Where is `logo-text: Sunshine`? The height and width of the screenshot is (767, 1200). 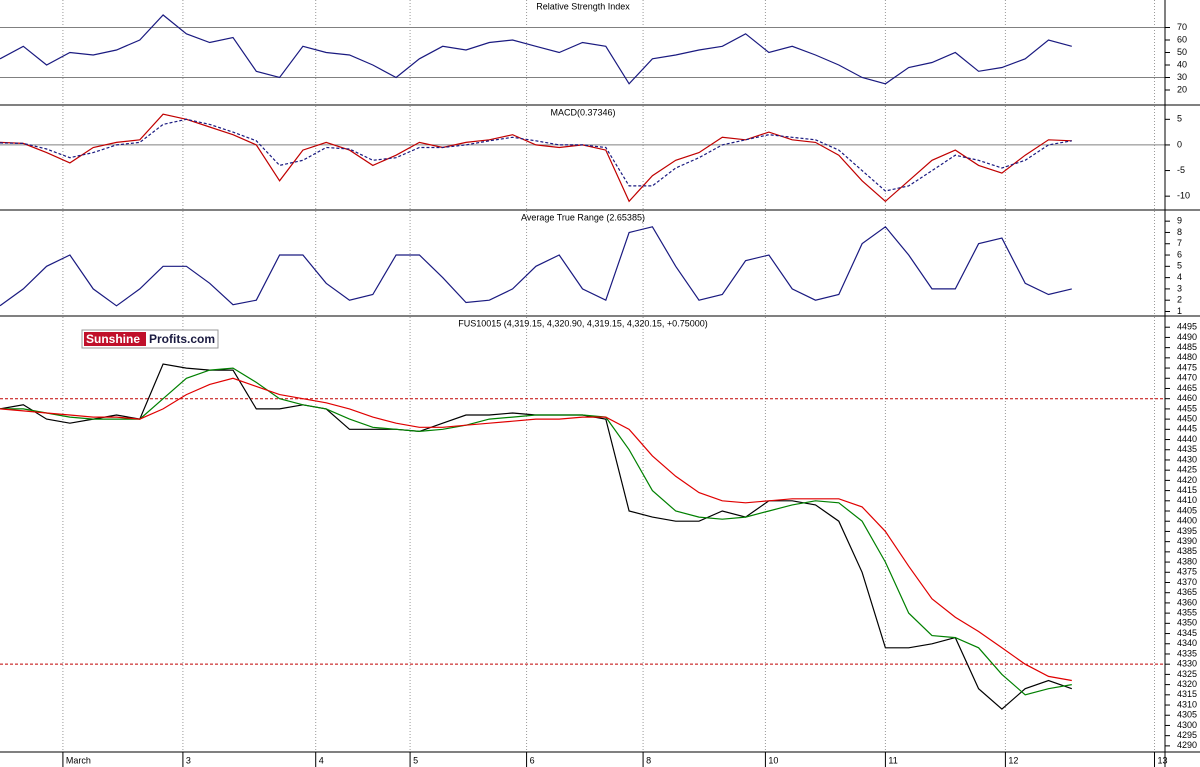 logo-text: Sunshine is located at coordinates (113, 339).